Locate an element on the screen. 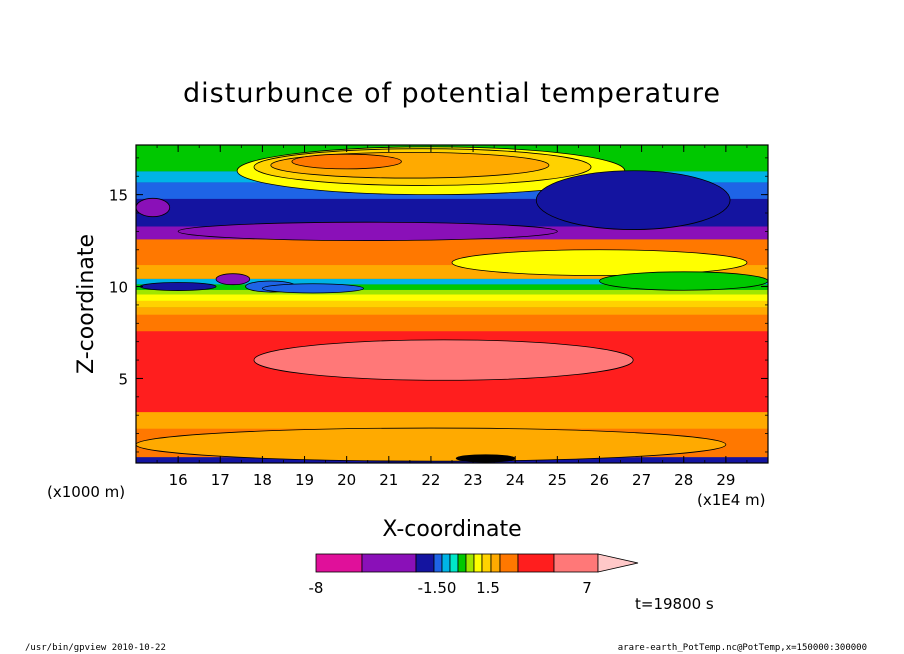 The width and height of the screenshot is (904, 654). x-tick-label-9: 25 is located at coordinates (557, 480).